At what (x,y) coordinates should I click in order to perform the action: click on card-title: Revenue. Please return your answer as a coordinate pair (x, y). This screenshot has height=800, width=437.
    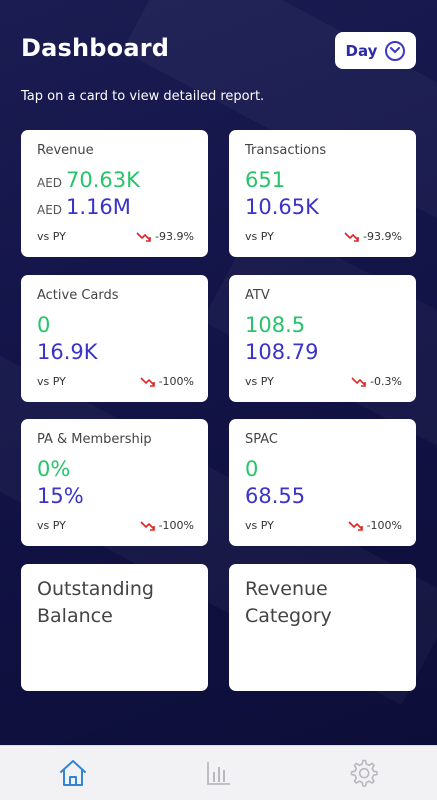
    Looking at the image, I should click on (65, 150).